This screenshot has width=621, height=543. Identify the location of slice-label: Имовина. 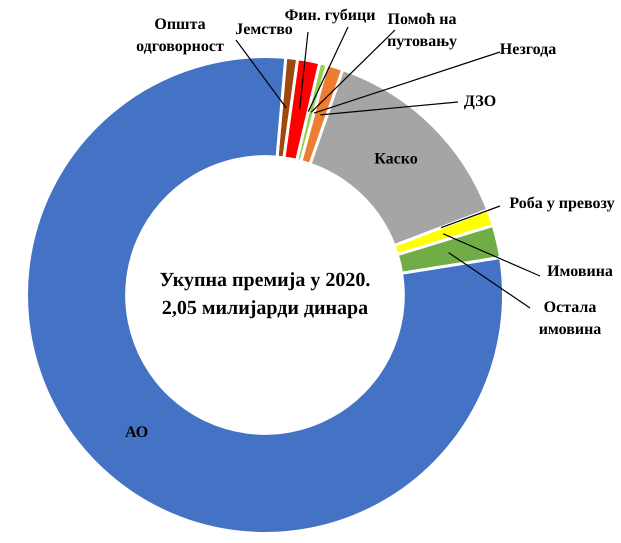
(580, 271).